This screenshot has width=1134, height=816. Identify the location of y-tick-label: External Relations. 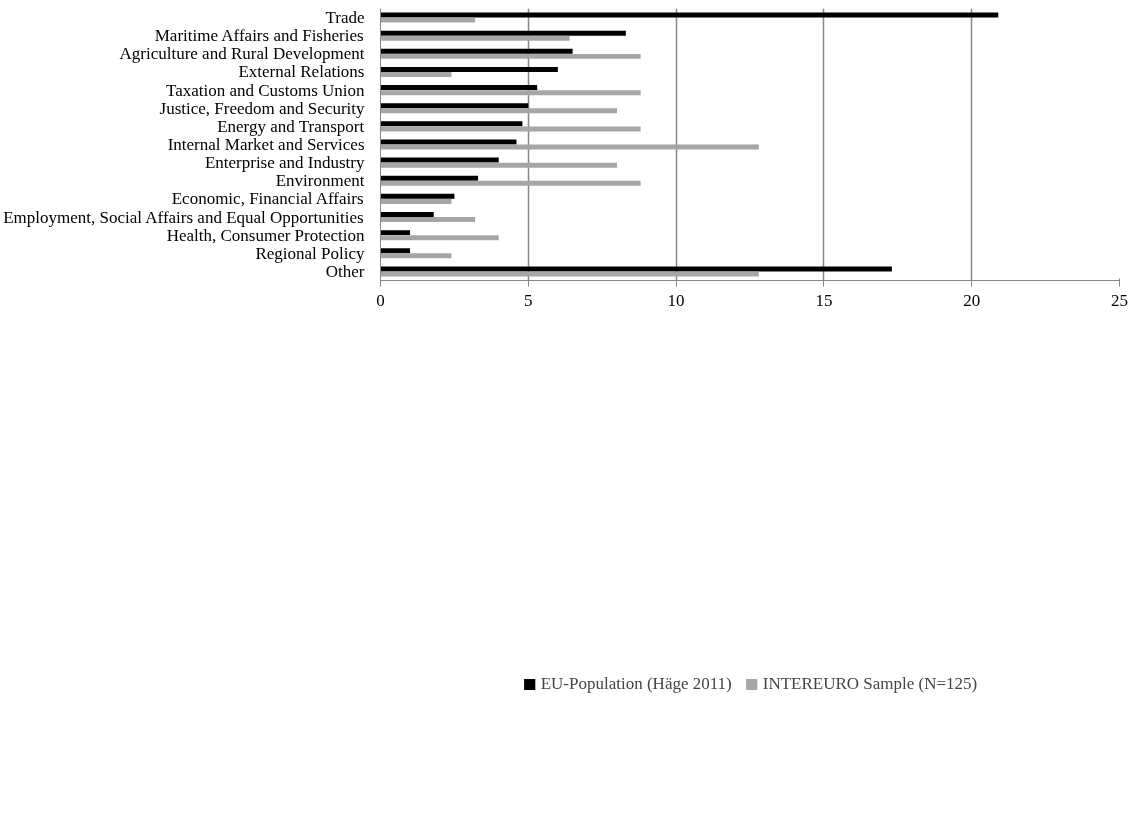
(301, 72).